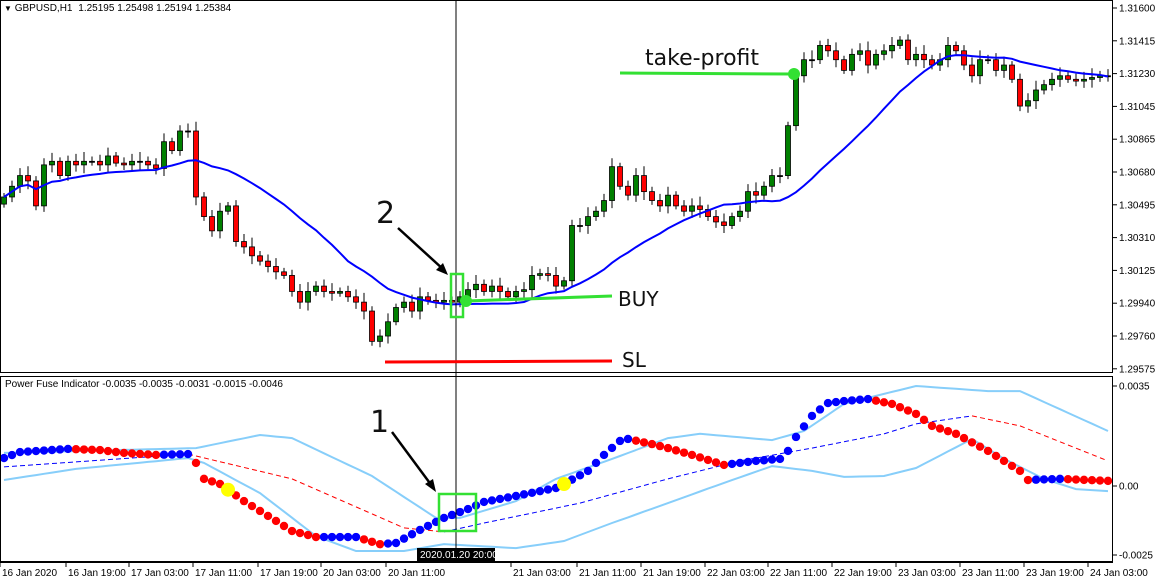  What do you see at coordinates (794, 74) in the screenshot?
I see `take-profit-point` at bounding box center [794, 74].